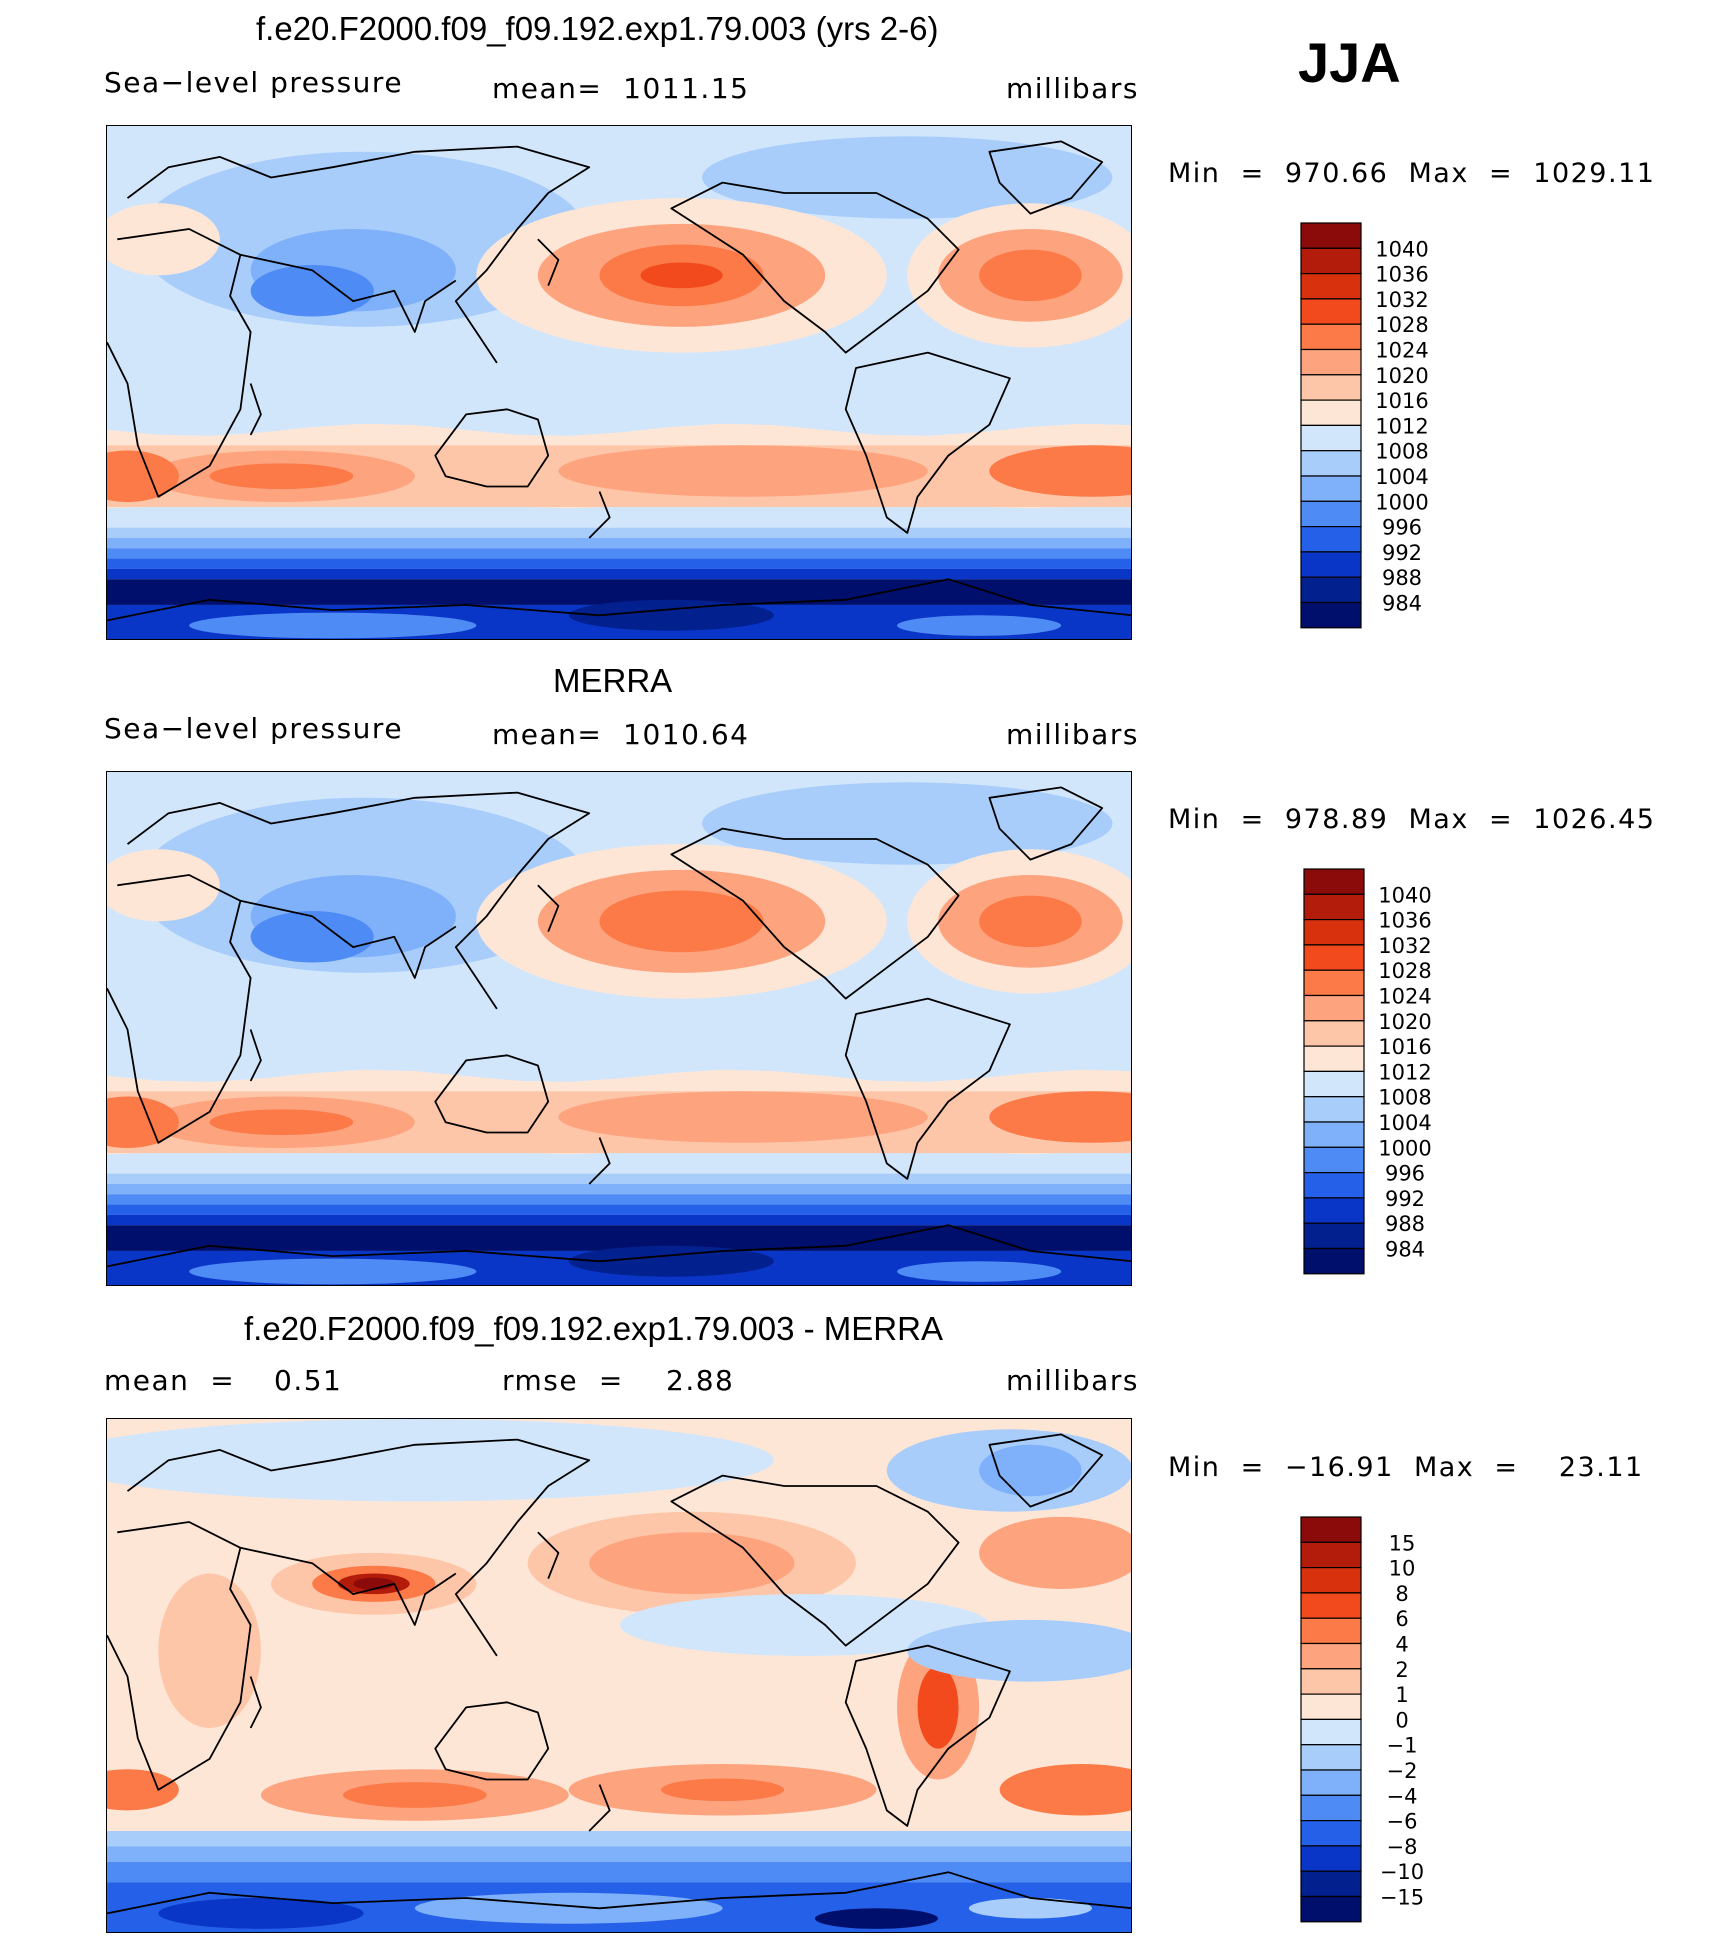  Describe the element at coordinates (1402, 1822) in the screenshot. I see `colorbar-tick-label: −6` at that location.